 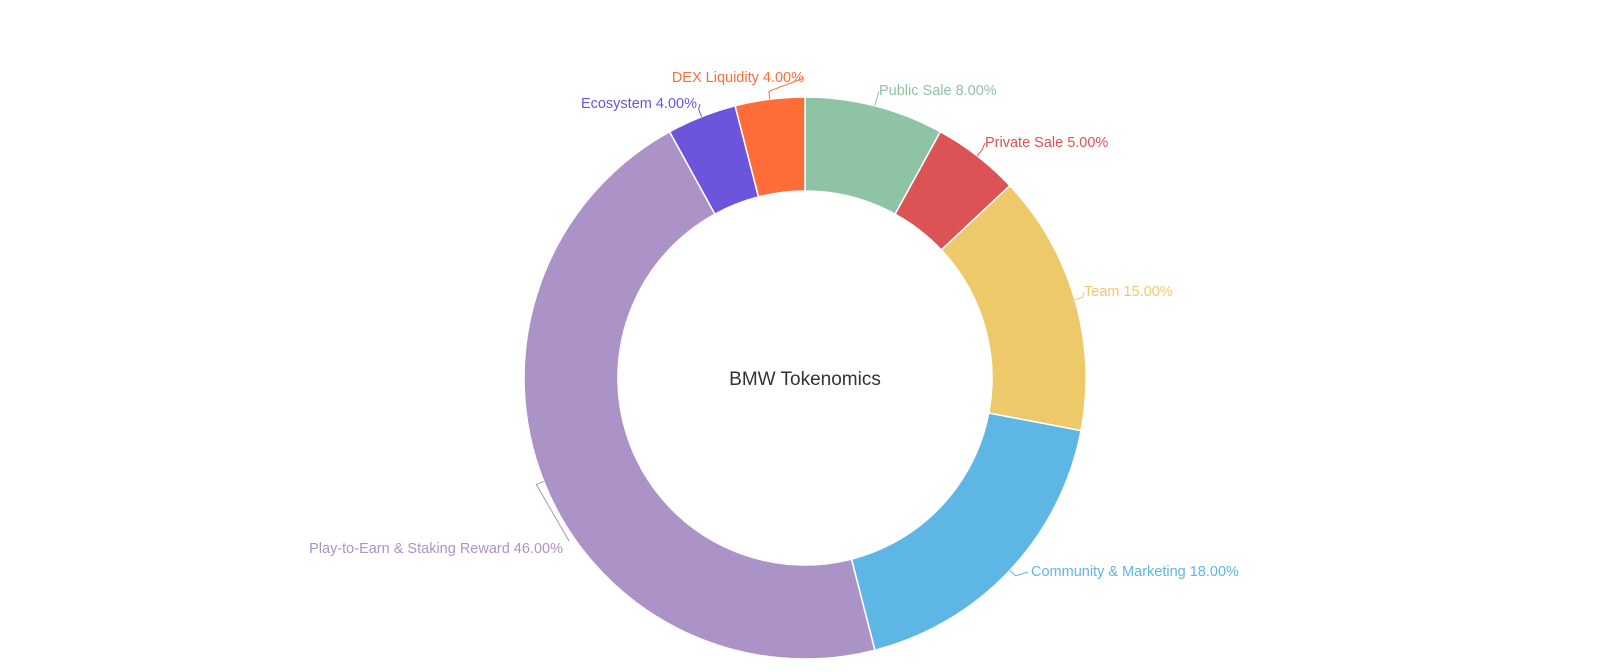 What do you see at coordinates (1046, 143) in the screenshot?
I see `label-private-sale: Private Sale 5.00%` at bounding box center [1046, 143].